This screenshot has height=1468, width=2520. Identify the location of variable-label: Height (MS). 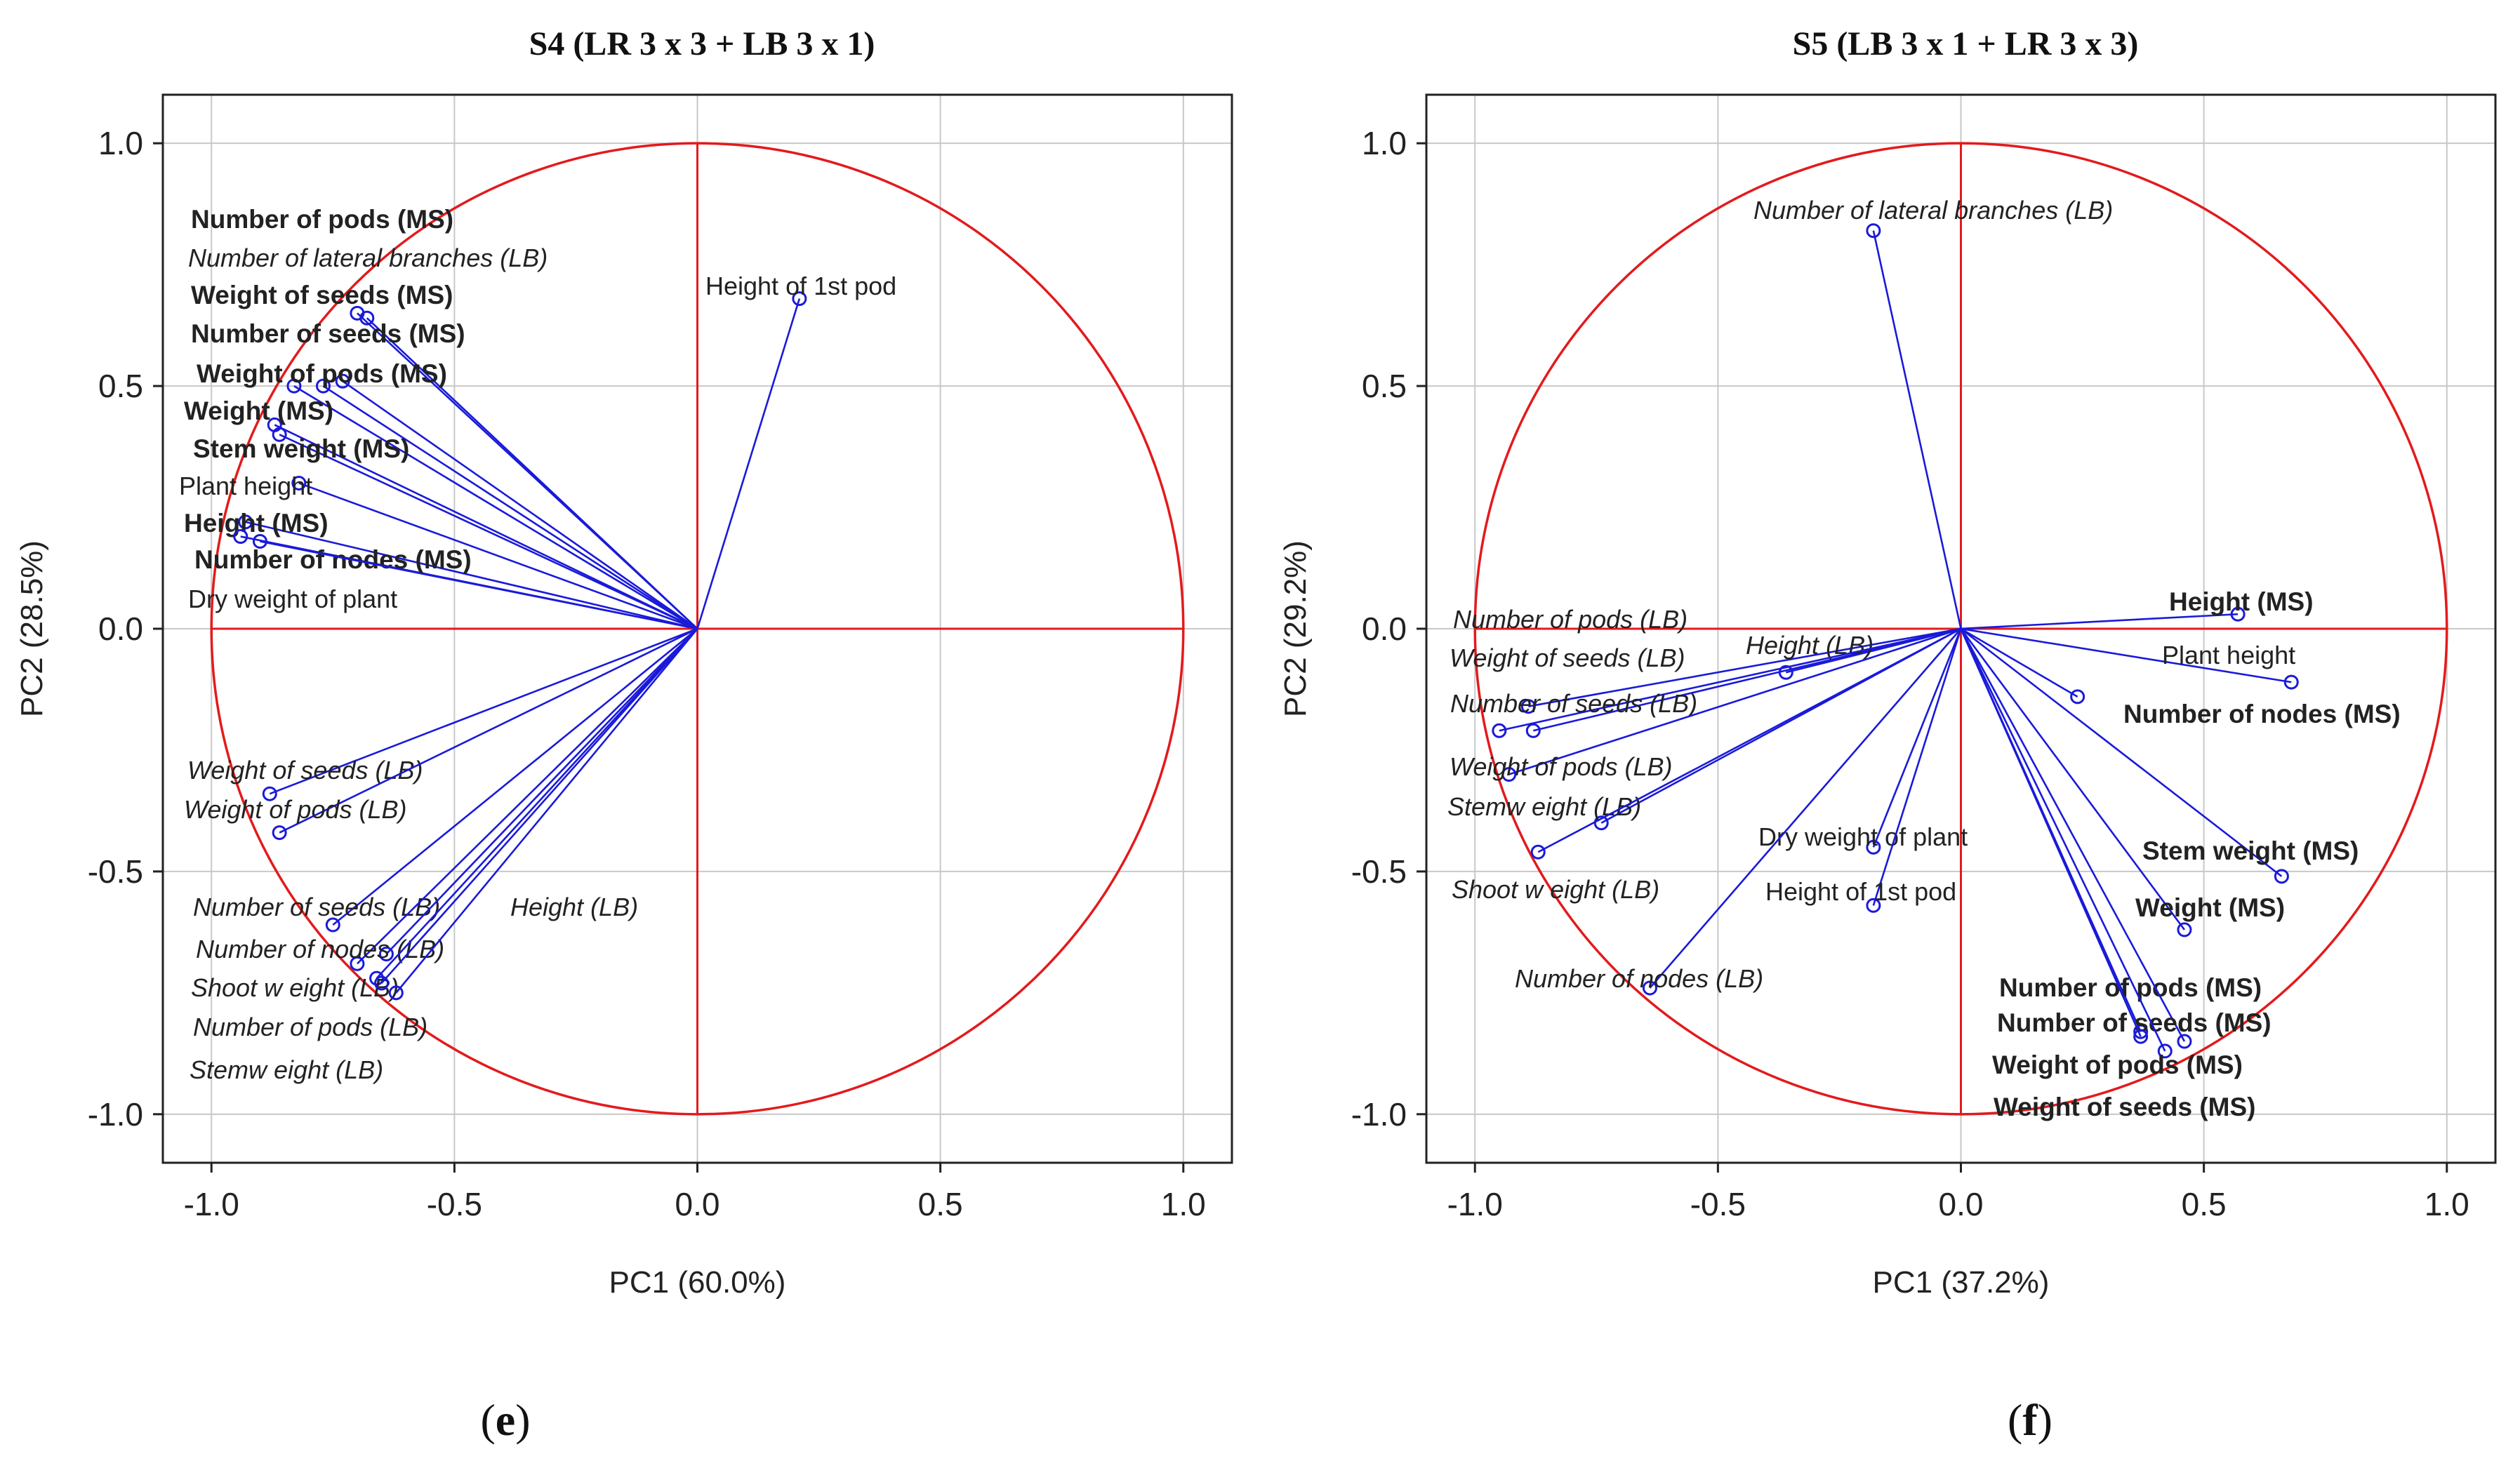
(2241, 601).